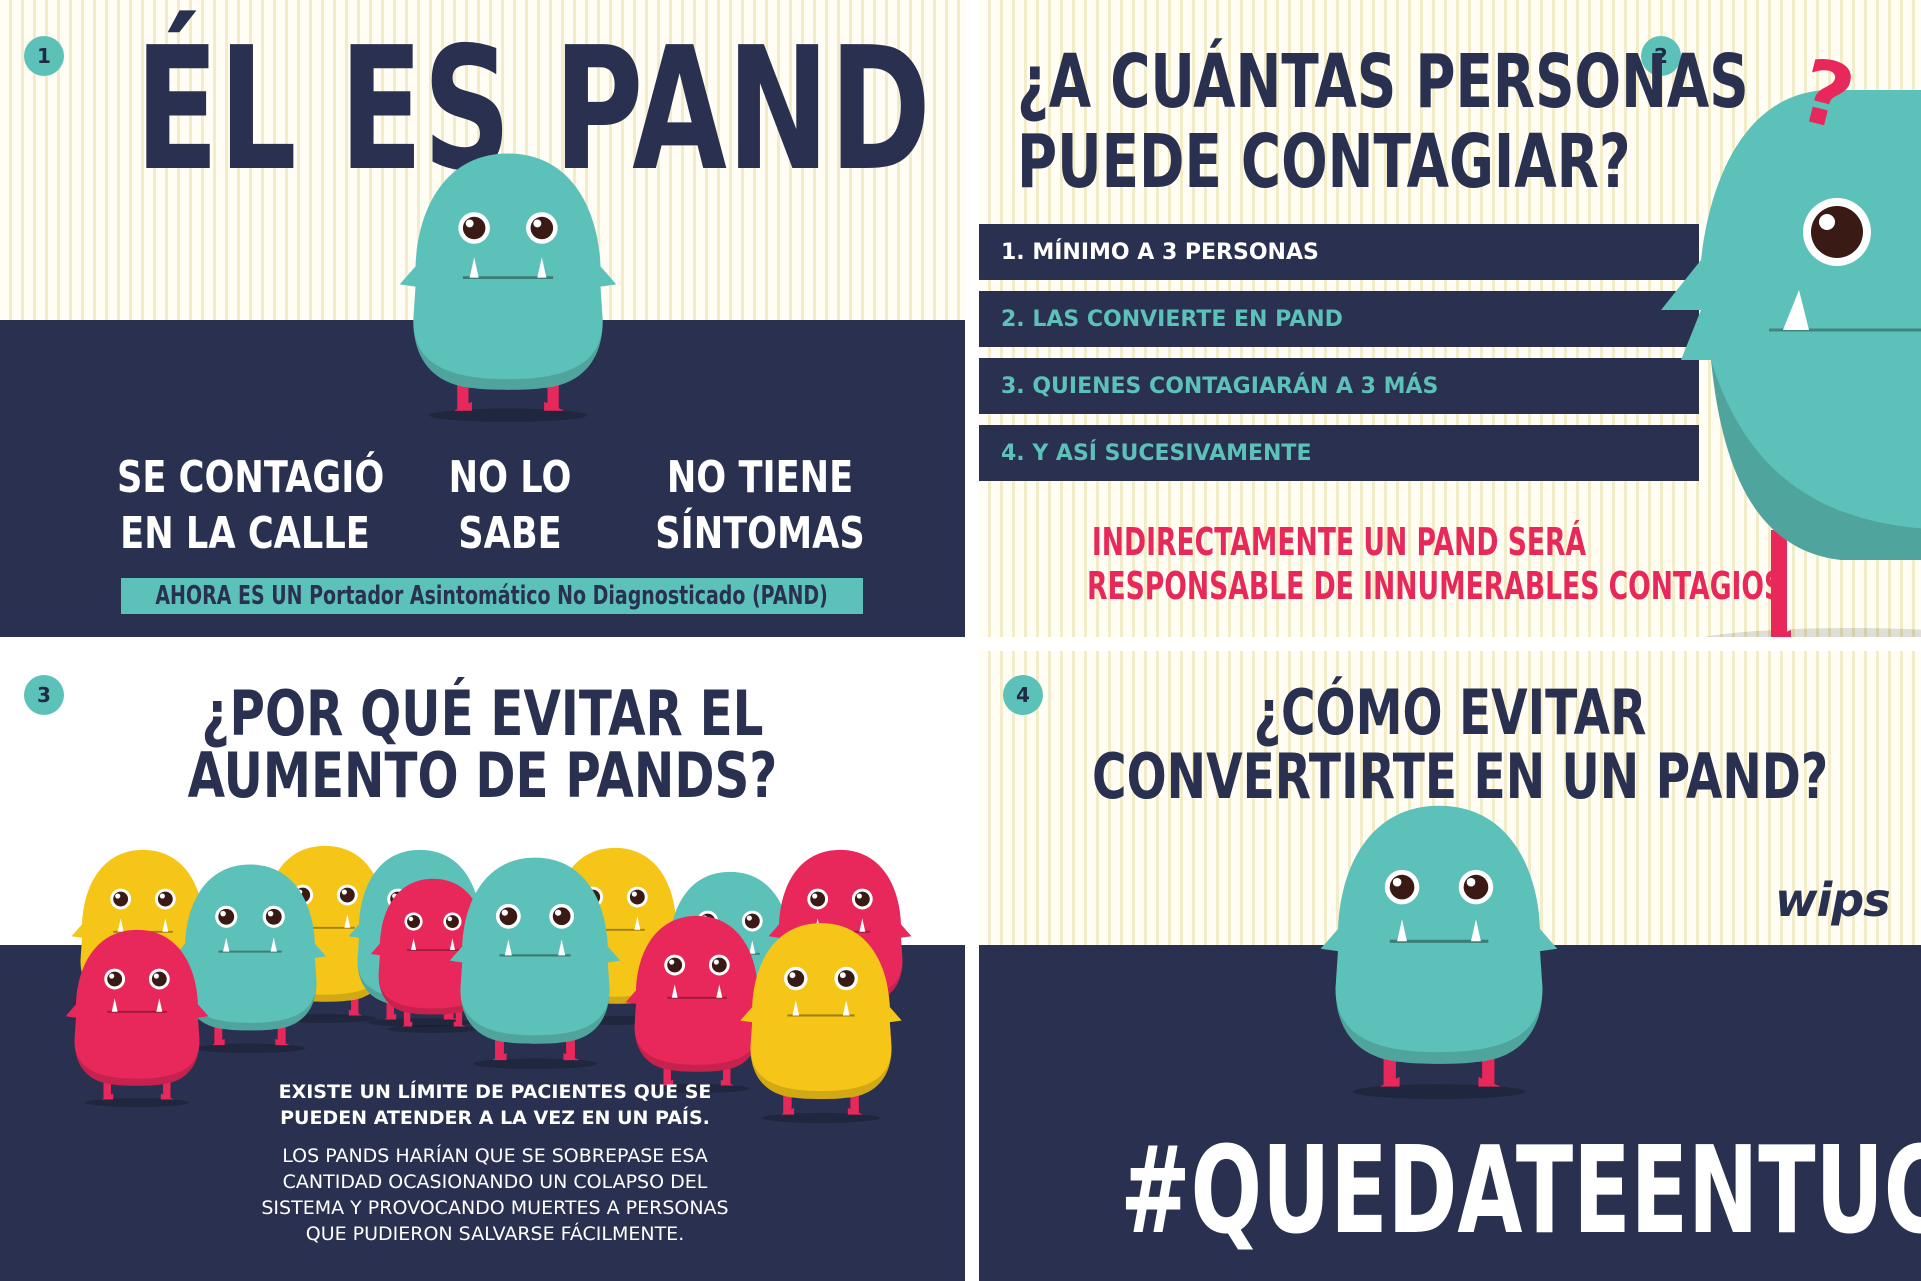 Image resolution: width=1921 pixels, height=1281 pixels. I want to click on col-1-line-1: SE CONTAGIÓ, so click(251, 477).